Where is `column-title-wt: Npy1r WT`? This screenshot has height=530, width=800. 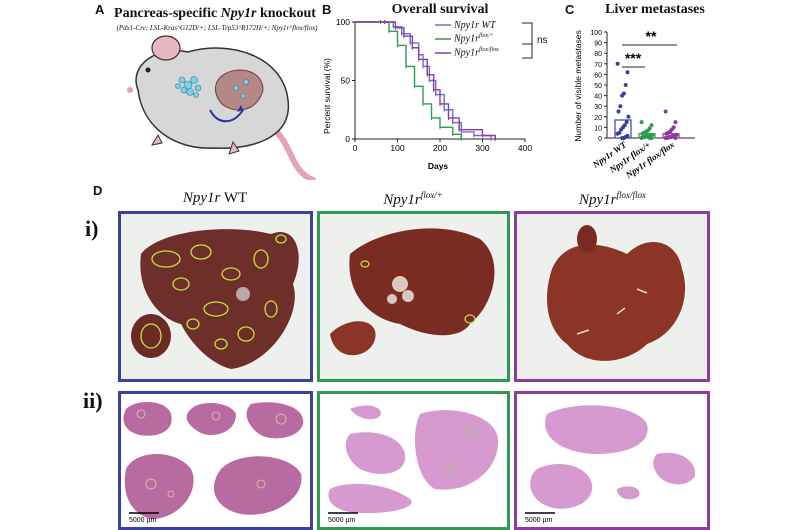 column-title-wt: Npy1r WT is located at coordinates (215, 198).